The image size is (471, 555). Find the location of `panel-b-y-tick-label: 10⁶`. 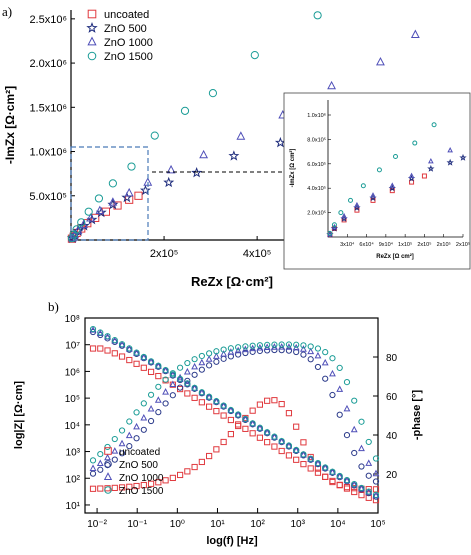

panel-b-y-tick-label: 10⁶ is located at coordinates (72, 372).